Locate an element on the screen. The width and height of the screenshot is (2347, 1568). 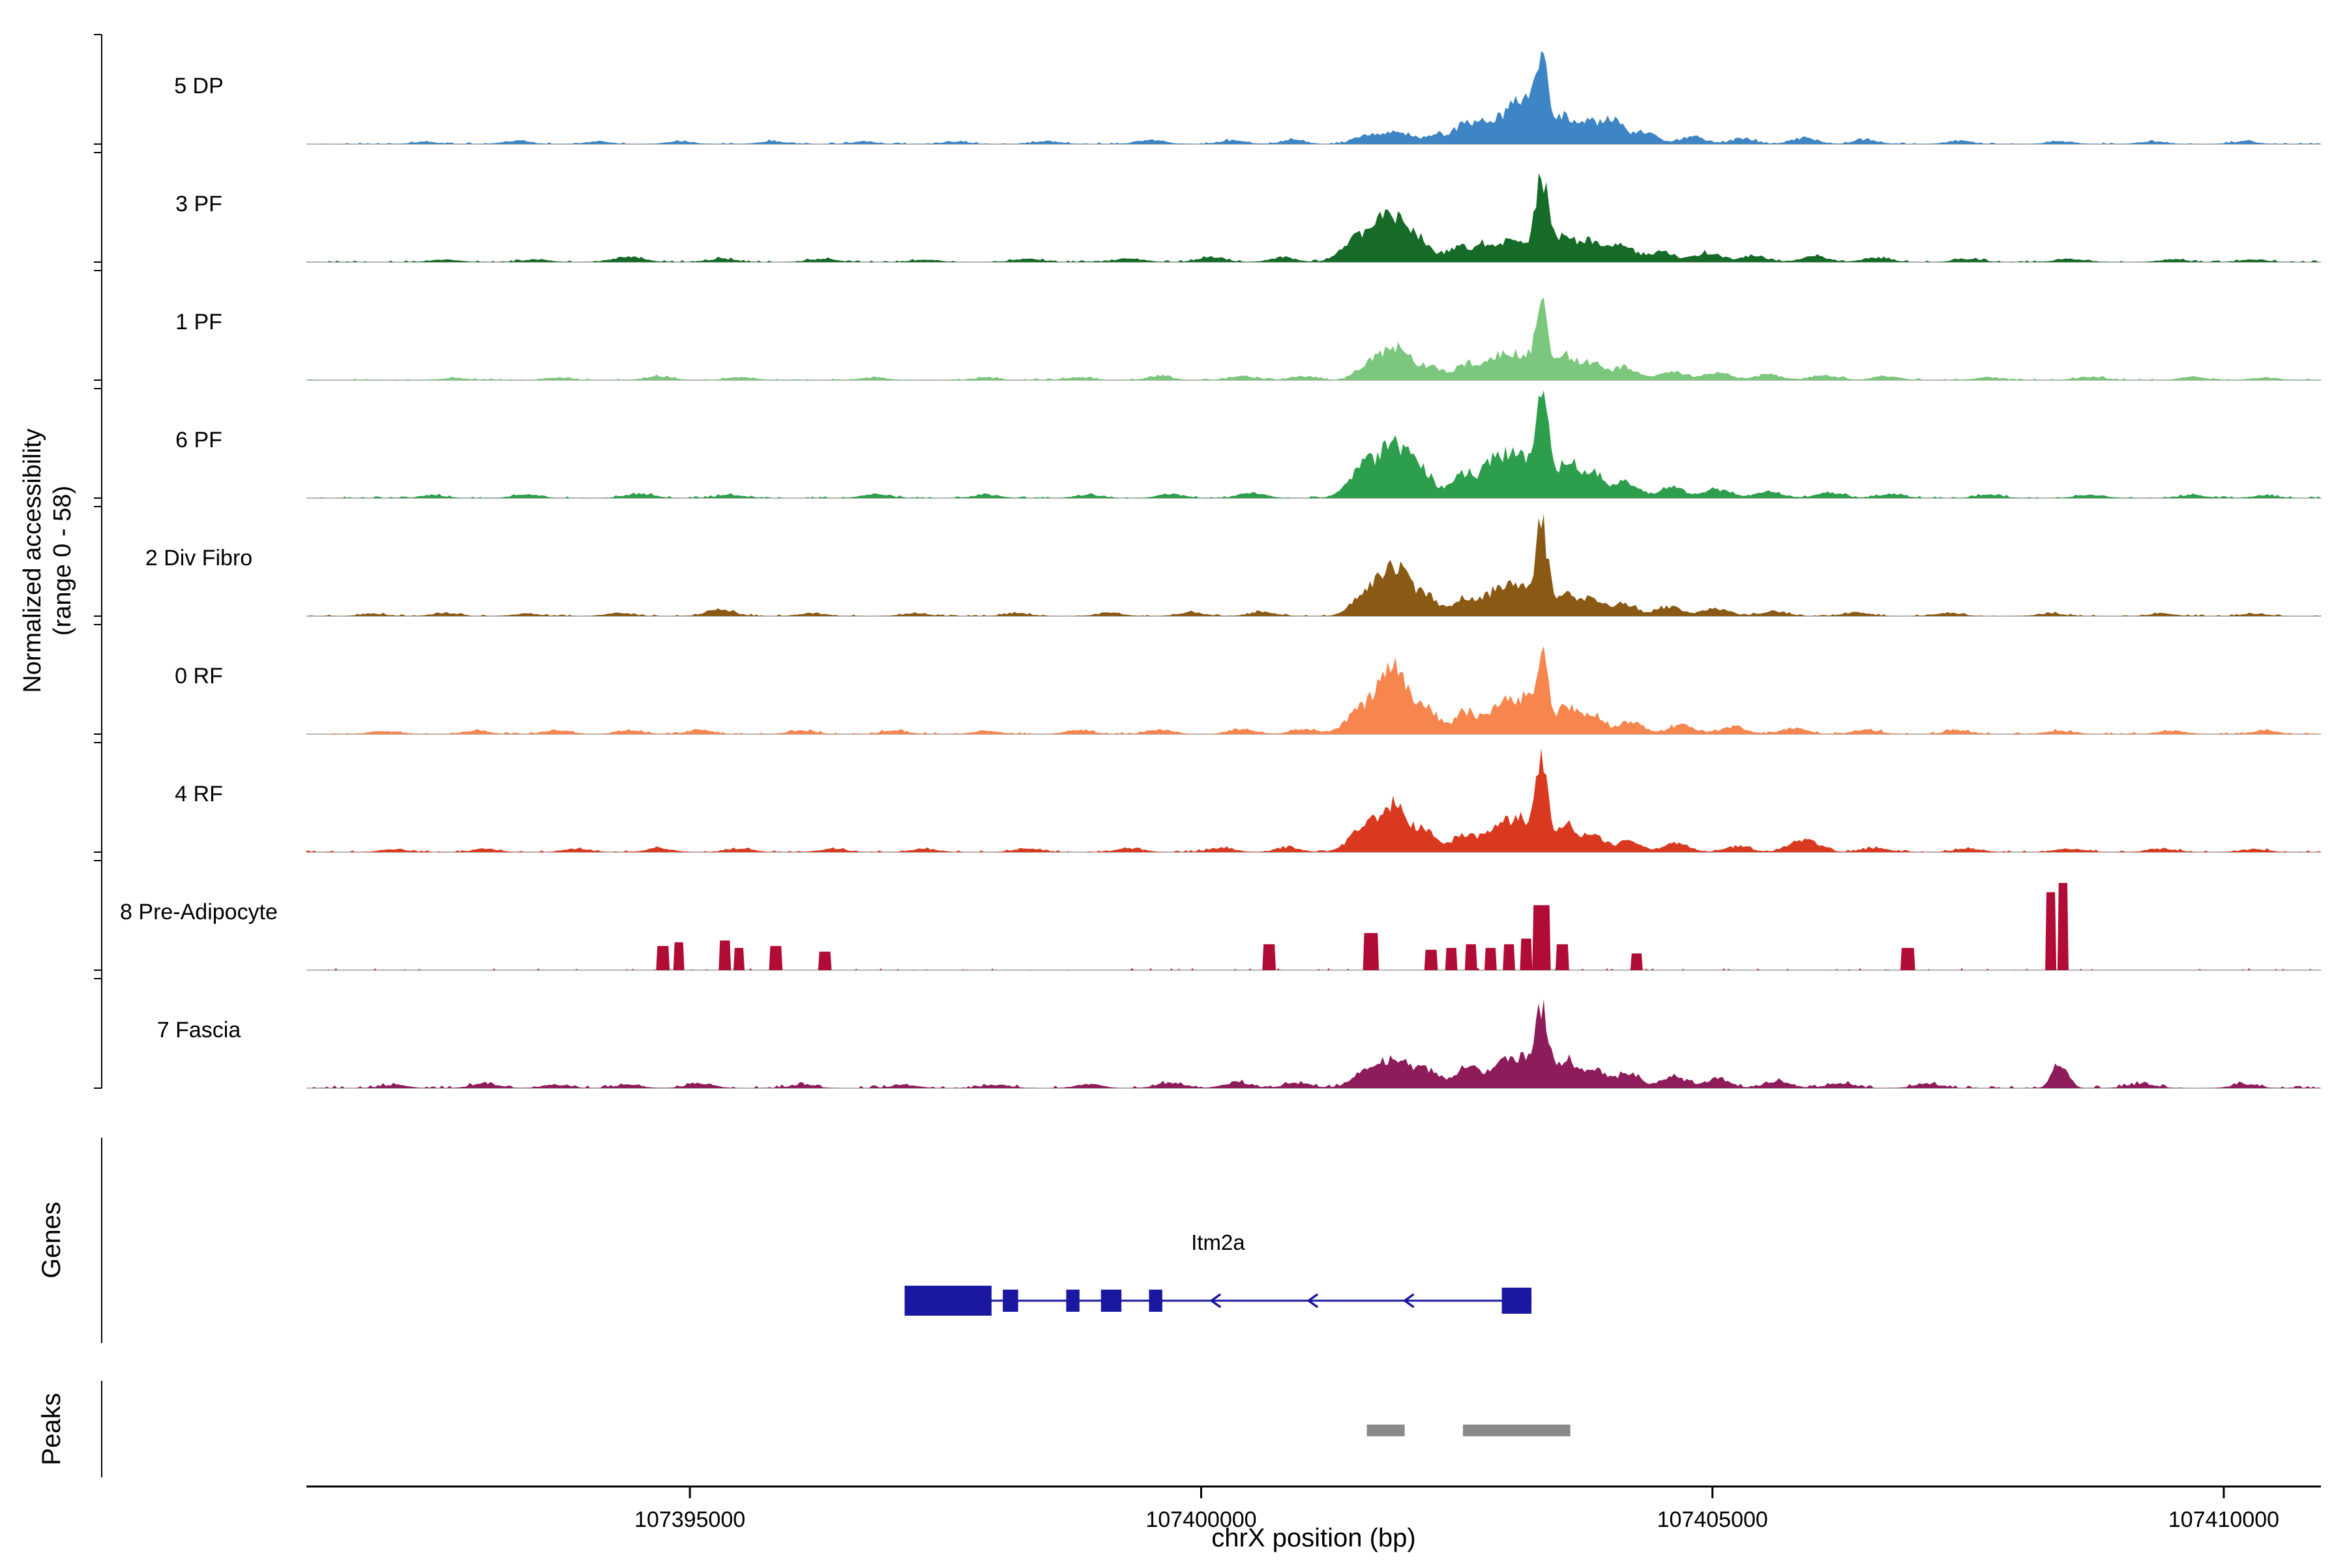
x-axis-tick-label: 107405000 is located at coordinates (1713, 1520).